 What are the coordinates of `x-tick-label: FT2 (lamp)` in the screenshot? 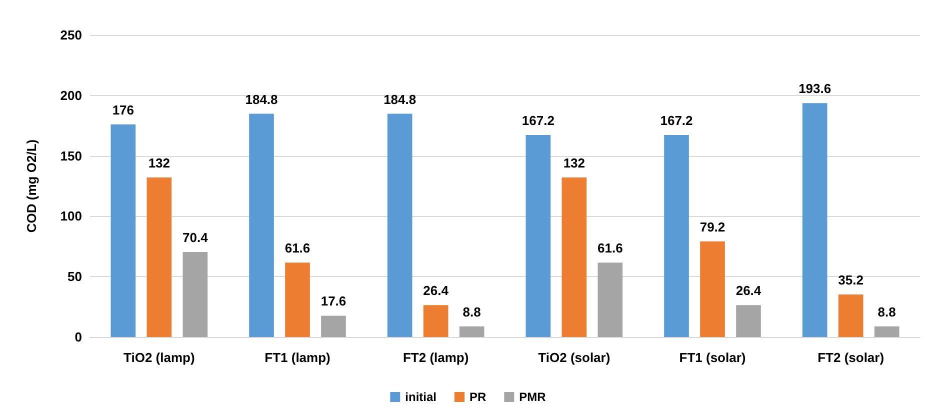 It's located at (435, 357).